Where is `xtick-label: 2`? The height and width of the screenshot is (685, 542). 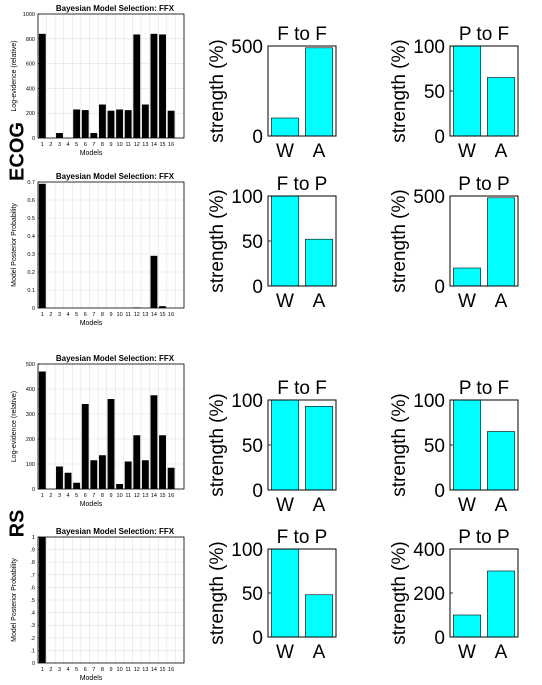
xtick-label: 2 is located at coordinates (50, 145).